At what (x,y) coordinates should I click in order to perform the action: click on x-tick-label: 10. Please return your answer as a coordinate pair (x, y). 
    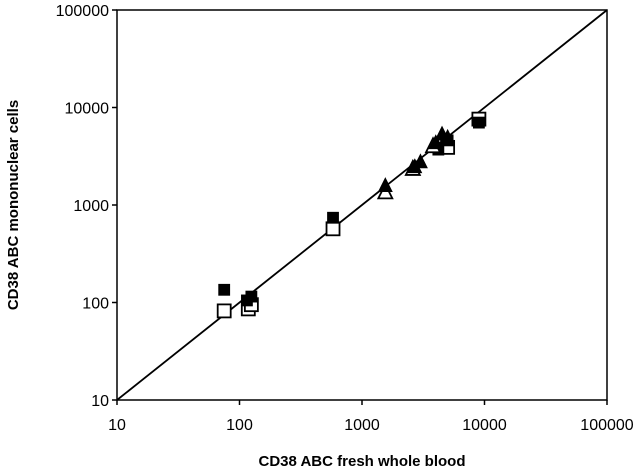
    Looking at the image, I should click on (117, 425).